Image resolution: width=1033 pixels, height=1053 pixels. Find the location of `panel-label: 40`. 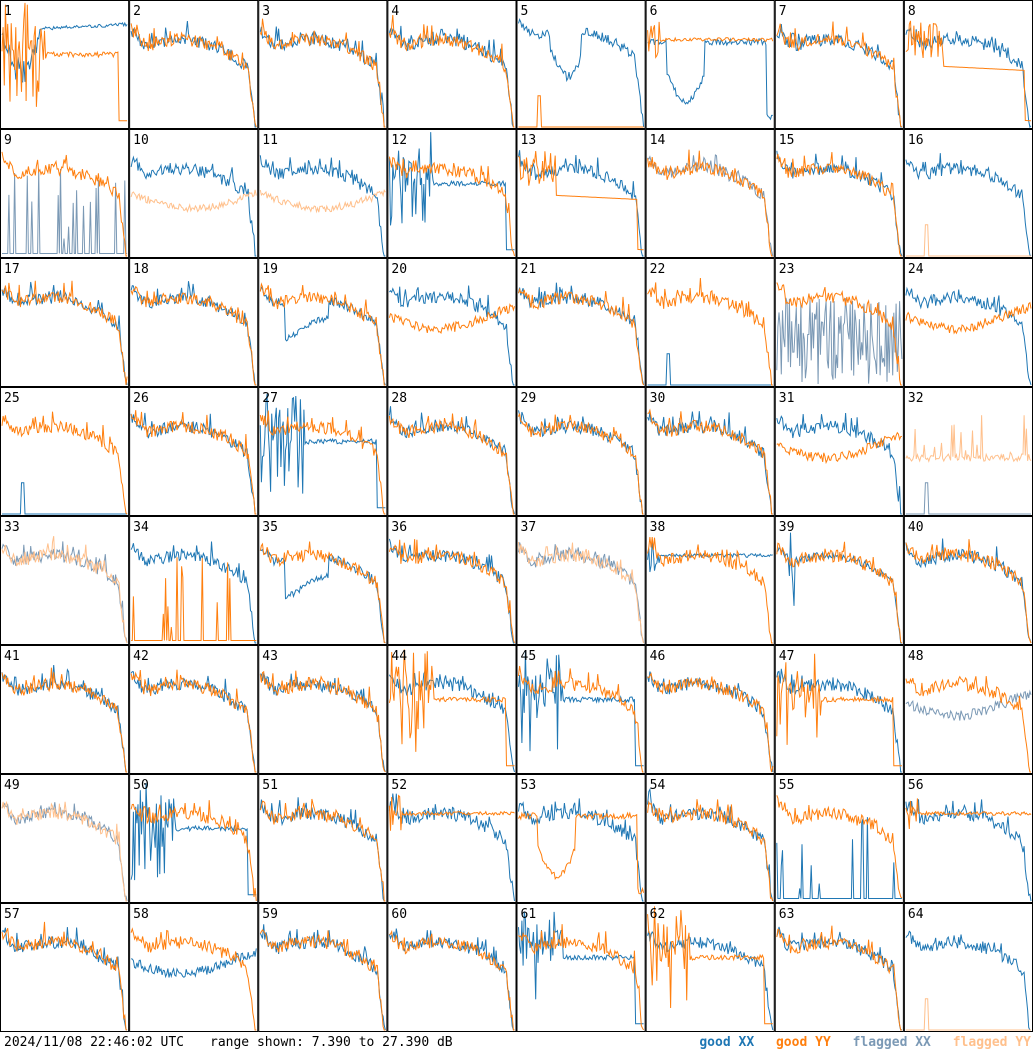

panel-label: 40 is located at coordinates (916, 527).